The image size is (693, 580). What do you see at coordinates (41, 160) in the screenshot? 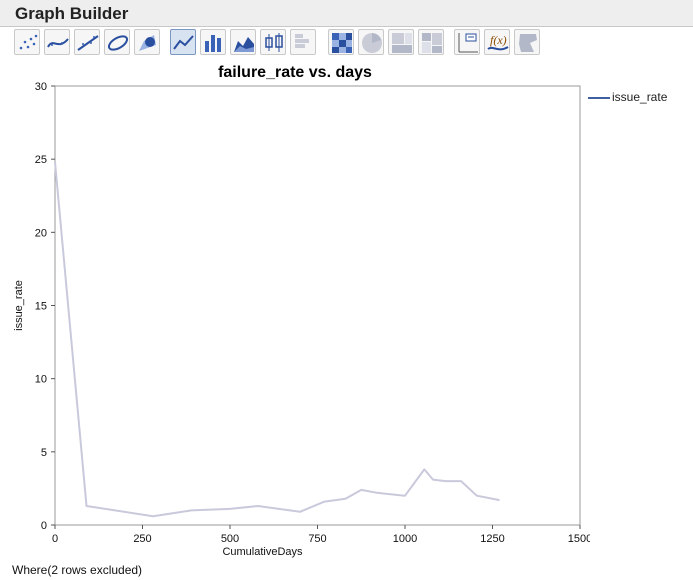
I see `y-tick-label: 25` at bounding box center [41, 160].